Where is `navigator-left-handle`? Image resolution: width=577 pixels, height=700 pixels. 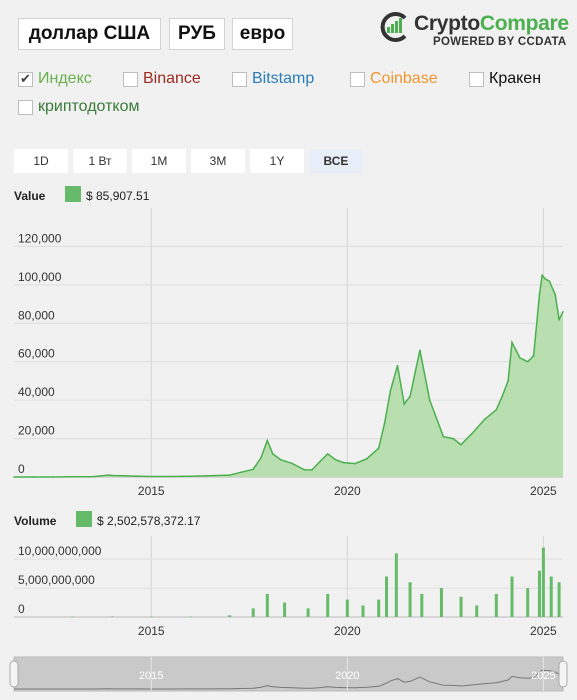 navigator-left-handle is located at coordinates (14, 674).